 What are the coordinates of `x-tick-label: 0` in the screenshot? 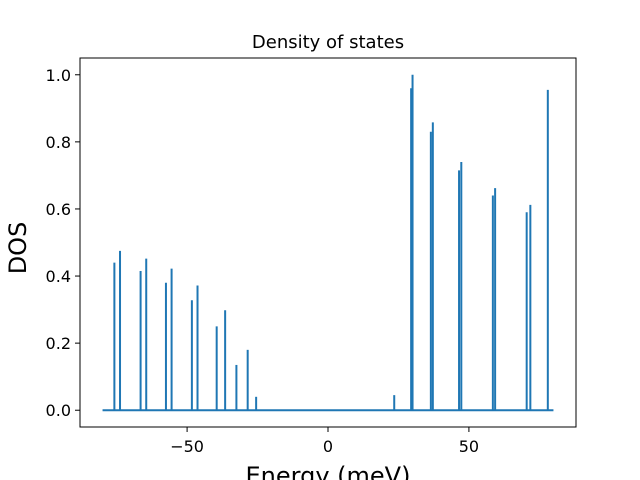 It's located at (328, 446).